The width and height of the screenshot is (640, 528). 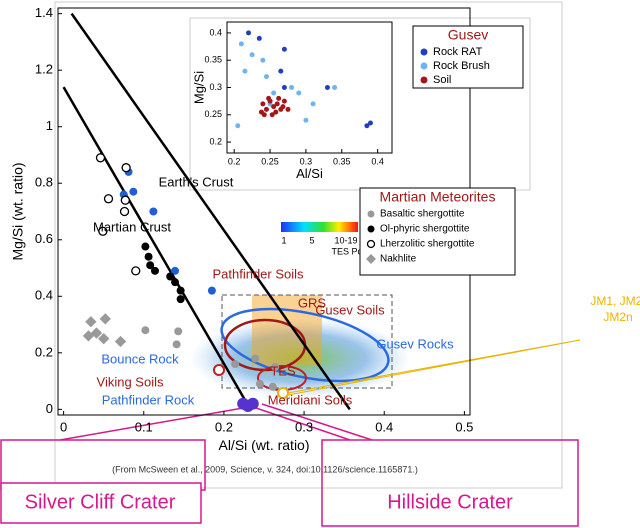 What do you see at coordinates (615, 301) in the screenshot?
I see `jm-label: JM1, JM2,` at bounding box center [615, 301].